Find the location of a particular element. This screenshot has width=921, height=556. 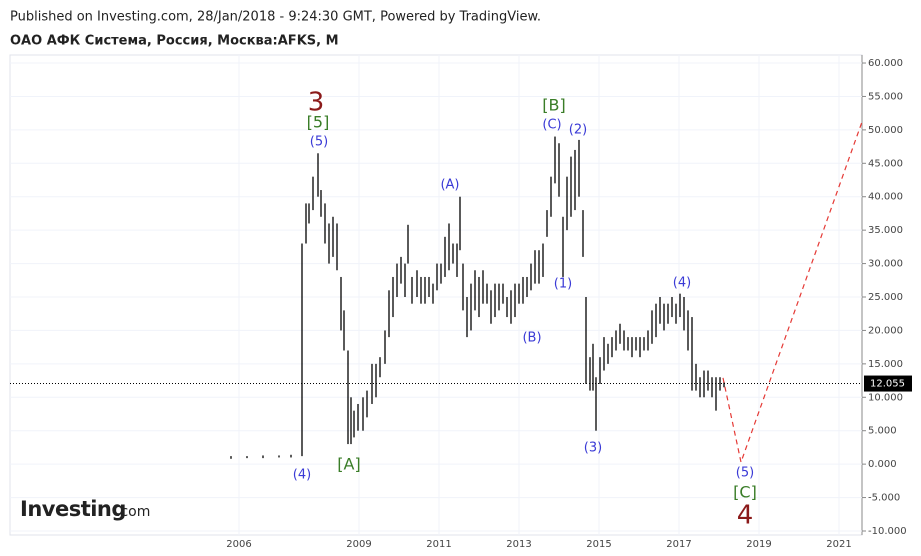

logo-brand: Investing is located at coordinates (73, 509).